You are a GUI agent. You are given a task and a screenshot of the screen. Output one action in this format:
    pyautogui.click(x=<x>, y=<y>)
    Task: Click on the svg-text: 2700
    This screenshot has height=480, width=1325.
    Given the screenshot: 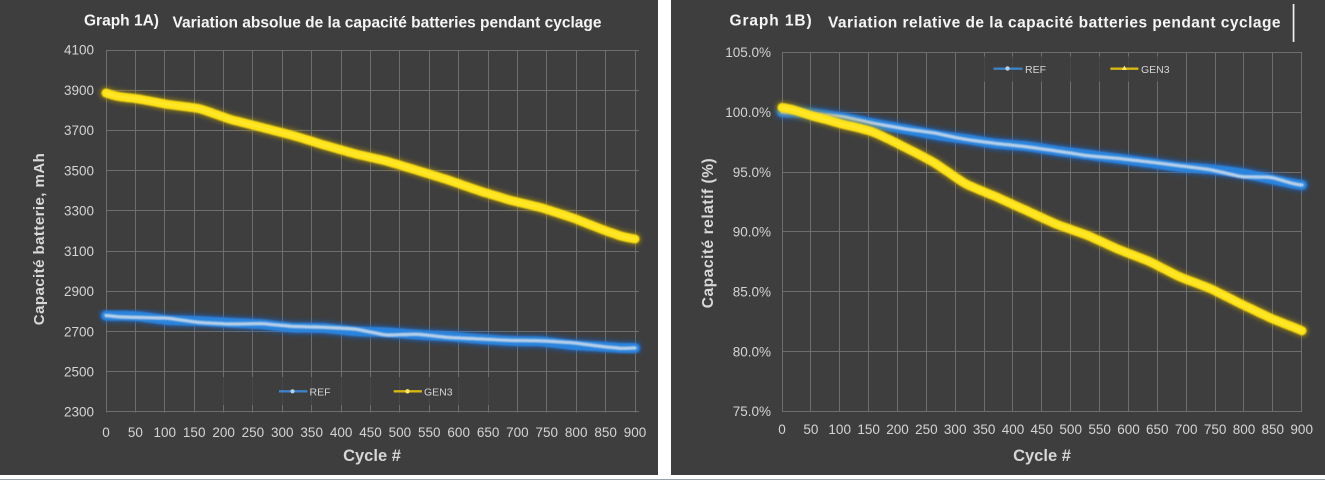 What is the action you would take?
    pyautogui.click(x=79, y=331)
    